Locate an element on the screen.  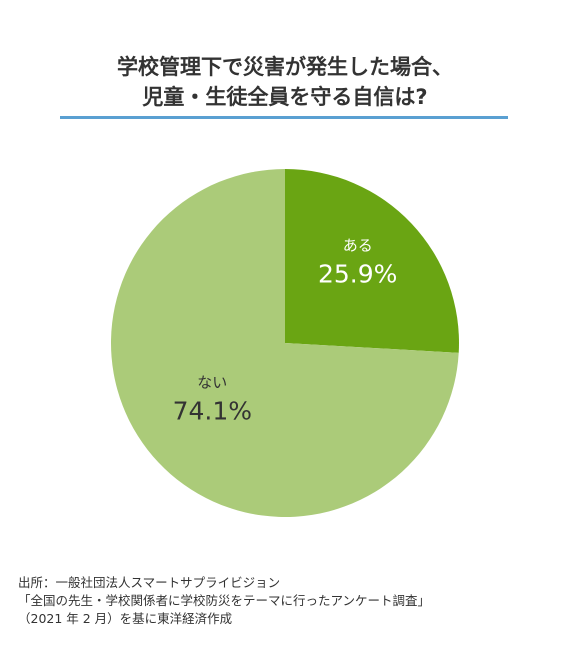
title-divider is located at coordinates (284, 117).